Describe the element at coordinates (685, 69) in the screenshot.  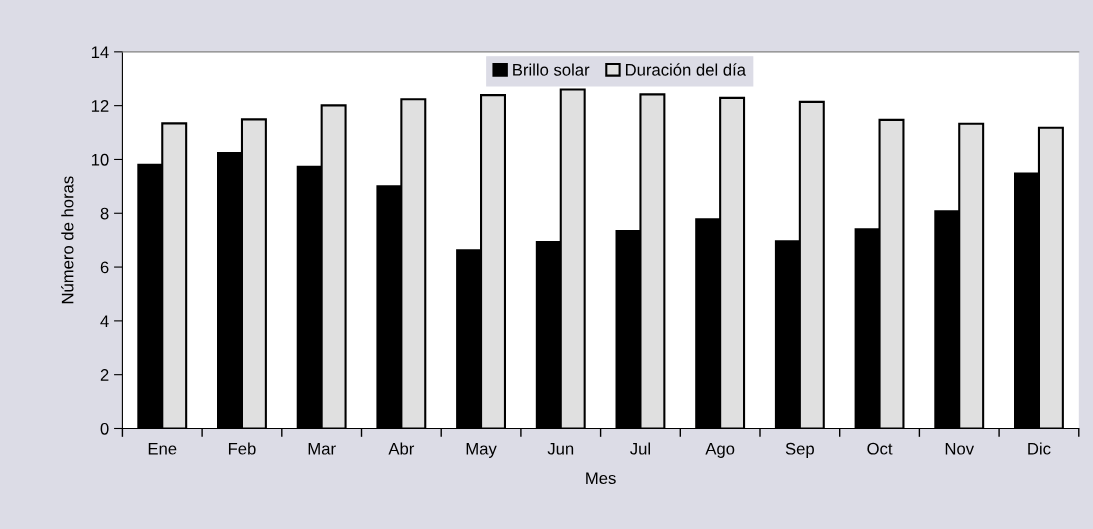
I see `legend-label: Duración del día` at that location.